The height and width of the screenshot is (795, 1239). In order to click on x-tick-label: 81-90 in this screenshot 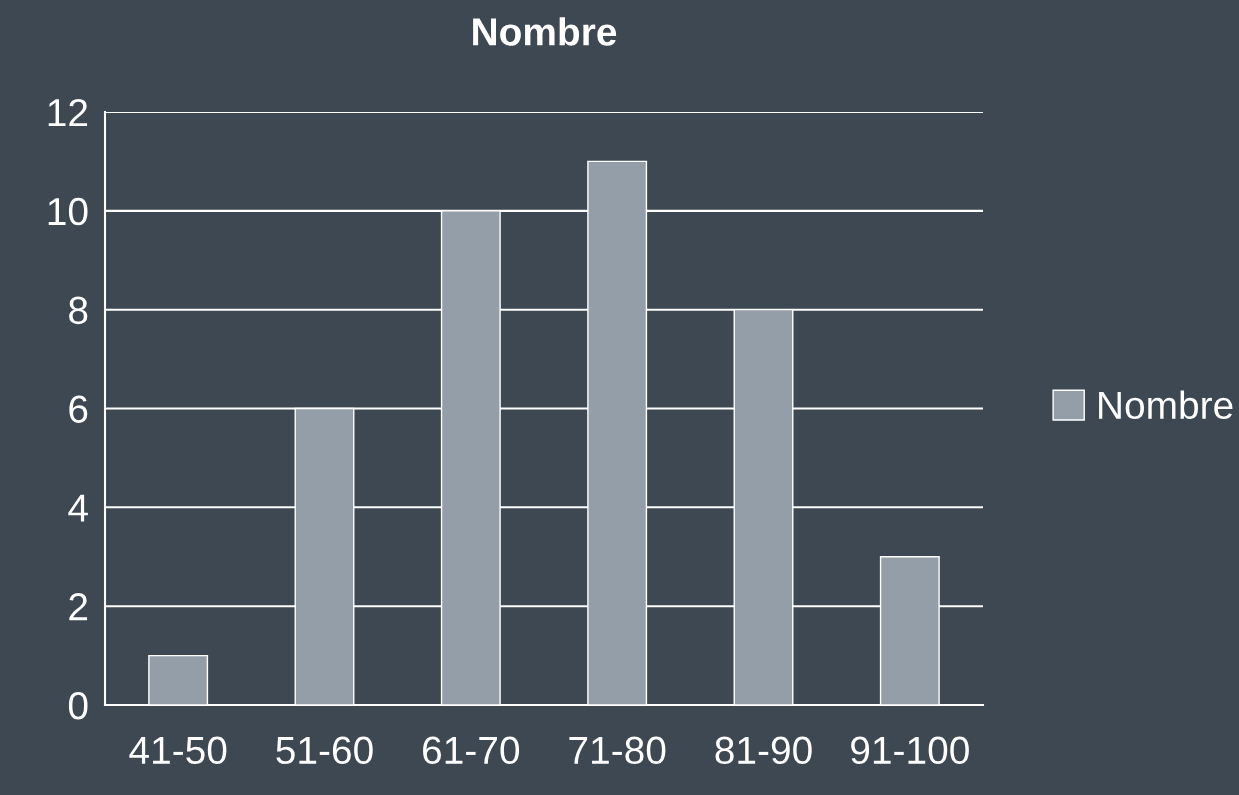, I will do `click(763, 750)`.